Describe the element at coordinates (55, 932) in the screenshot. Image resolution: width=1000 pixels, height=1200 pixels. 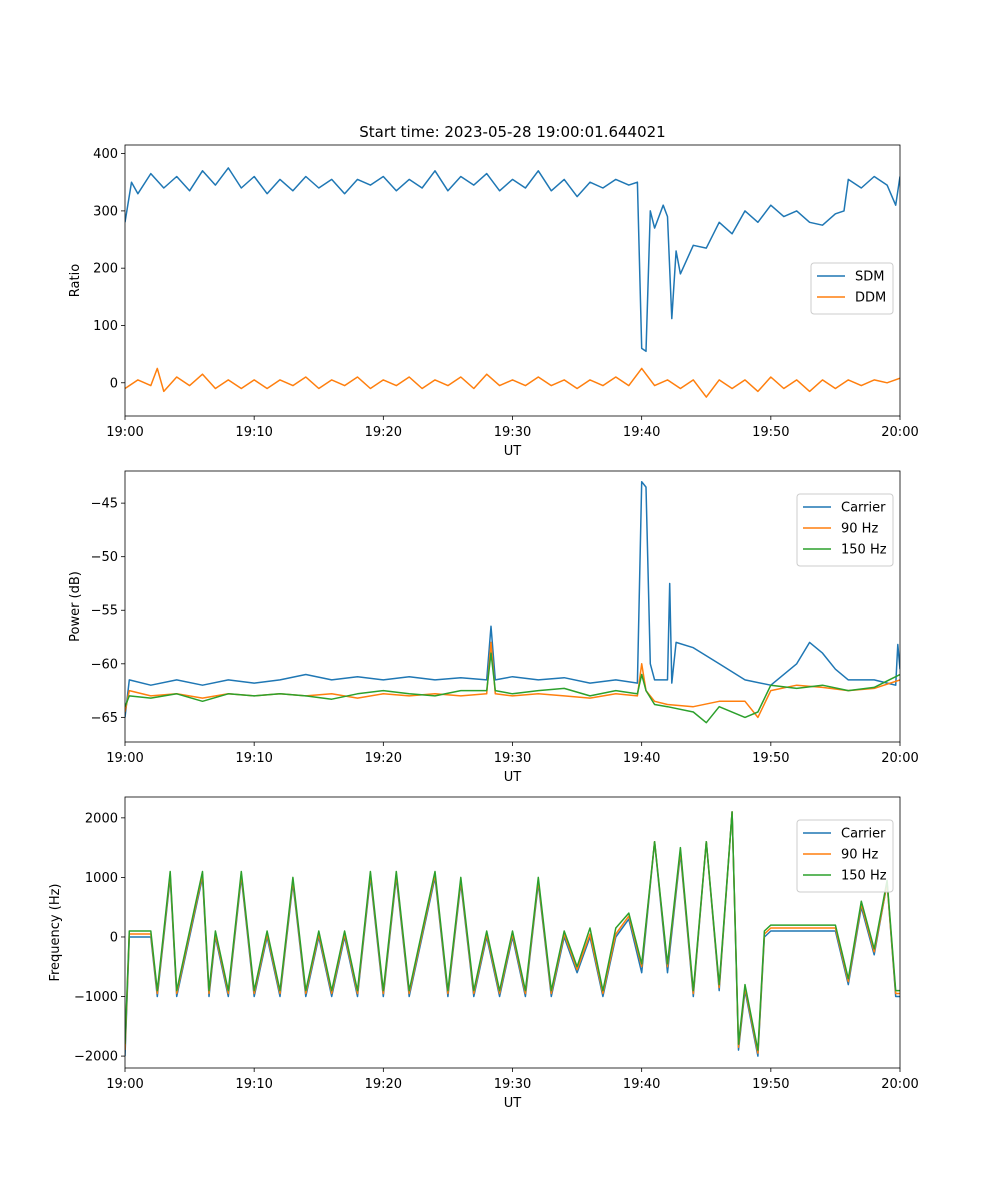
I see `y-axis-label: Frequency (Hz)` at that location.